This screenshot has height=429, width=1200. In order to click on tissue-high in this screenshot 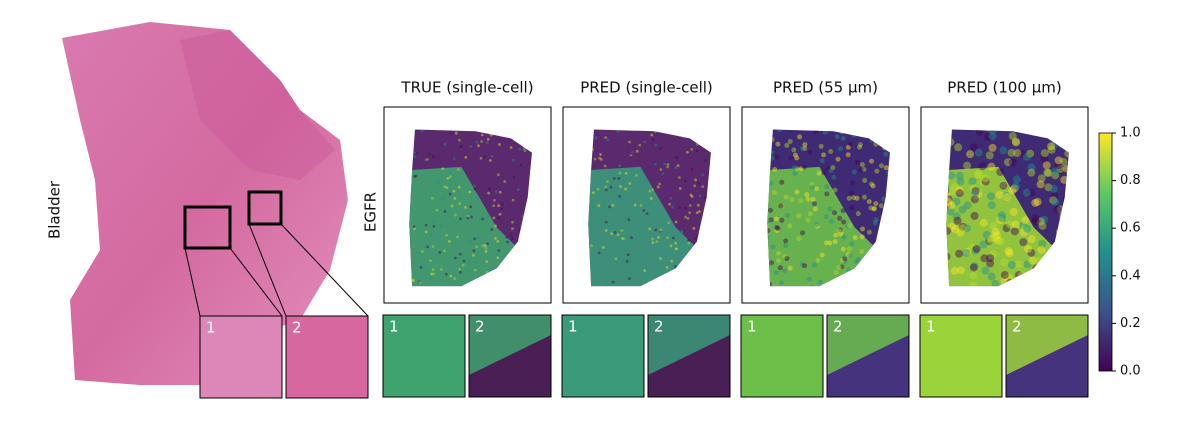, I will do `click(824, 226)`.